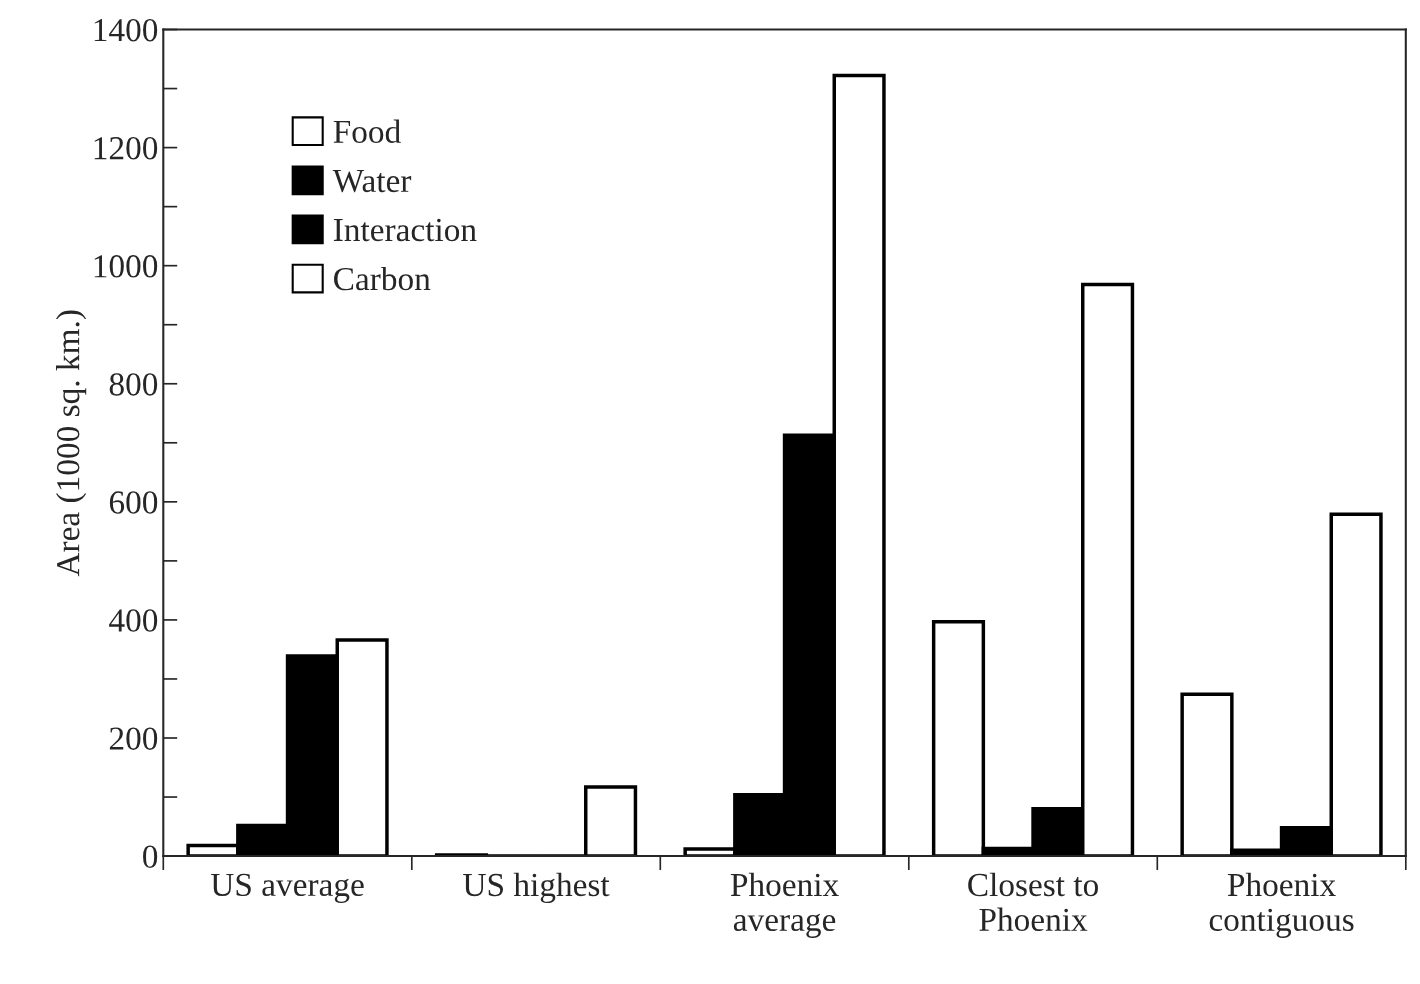 Image resolution: width=1420 pixels, height=984 pixels. Describe the element at coordinates (126, 148) in the screenshot. I see `y-tick-label: 1200` at that location.